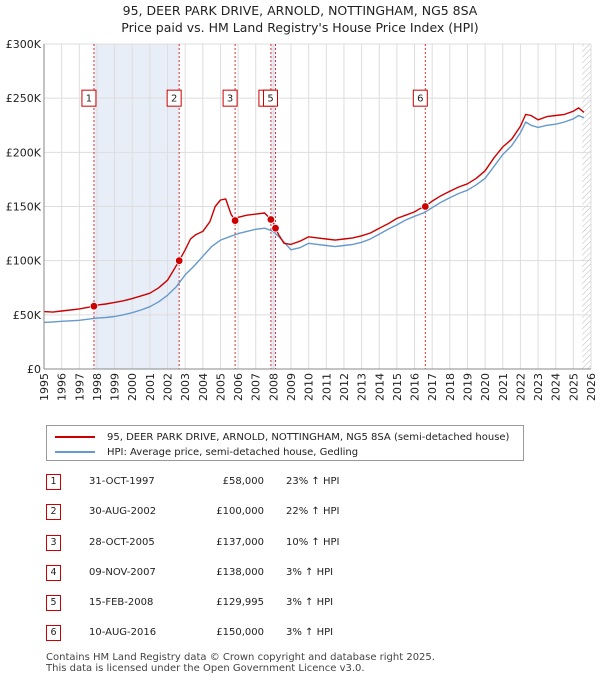 The image size is (600, 680). Describe the element at coordinates (122, 481) in the screenshot. I see `row-date: 31-OCT-1997` at that location.